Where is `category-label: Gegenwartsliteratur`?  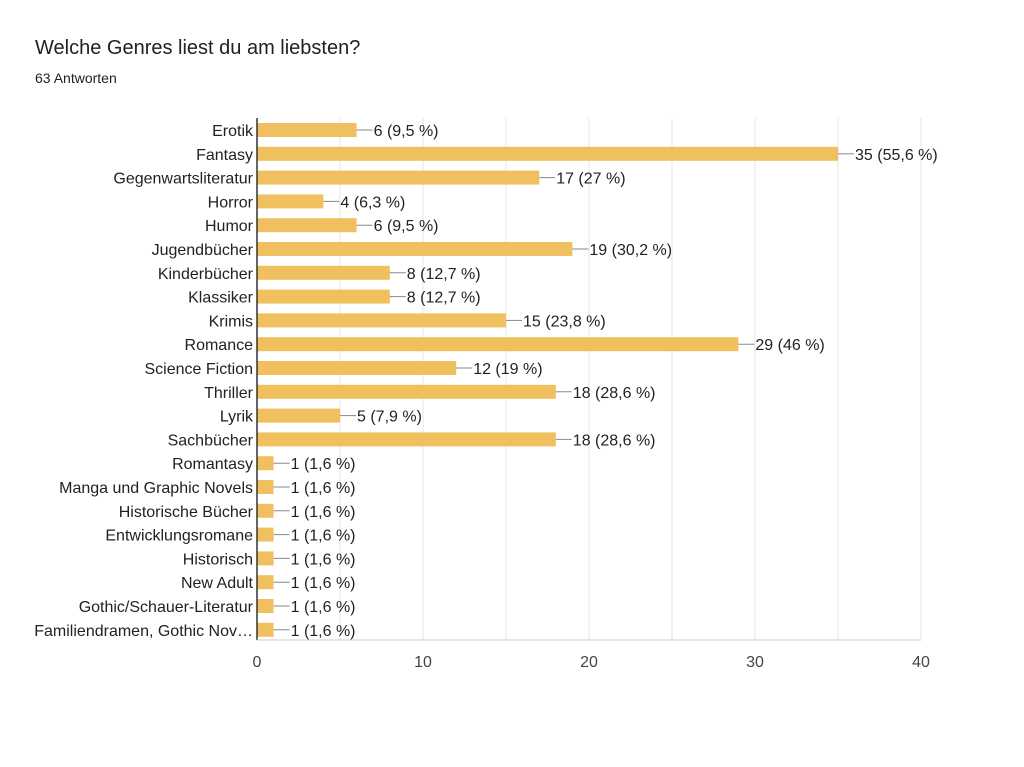 category-label: Gegenwartsliteratur is located at coordinates (183, 179).